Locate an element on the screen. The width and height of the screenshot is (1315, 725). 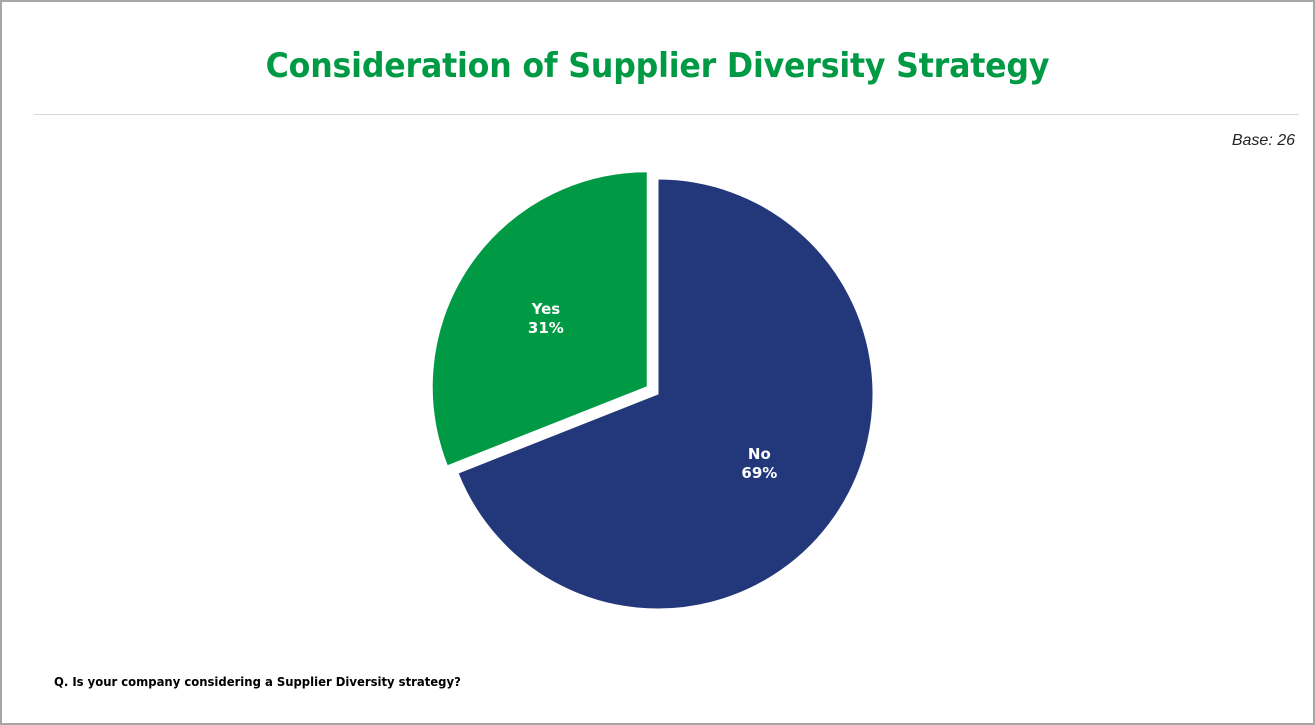
base-count: Base: 26 is located at coordinates (1263, 140).